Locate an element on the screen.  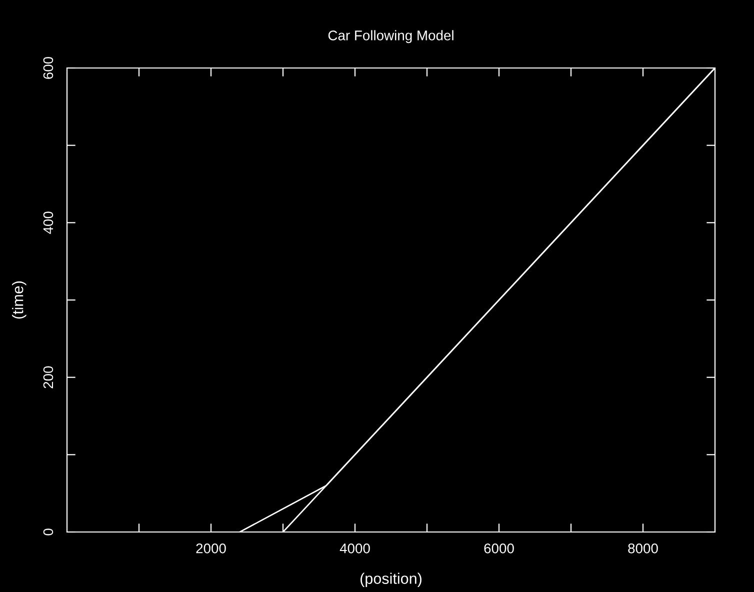
x-axis-title: (position) is located at coordinates (391, 579).